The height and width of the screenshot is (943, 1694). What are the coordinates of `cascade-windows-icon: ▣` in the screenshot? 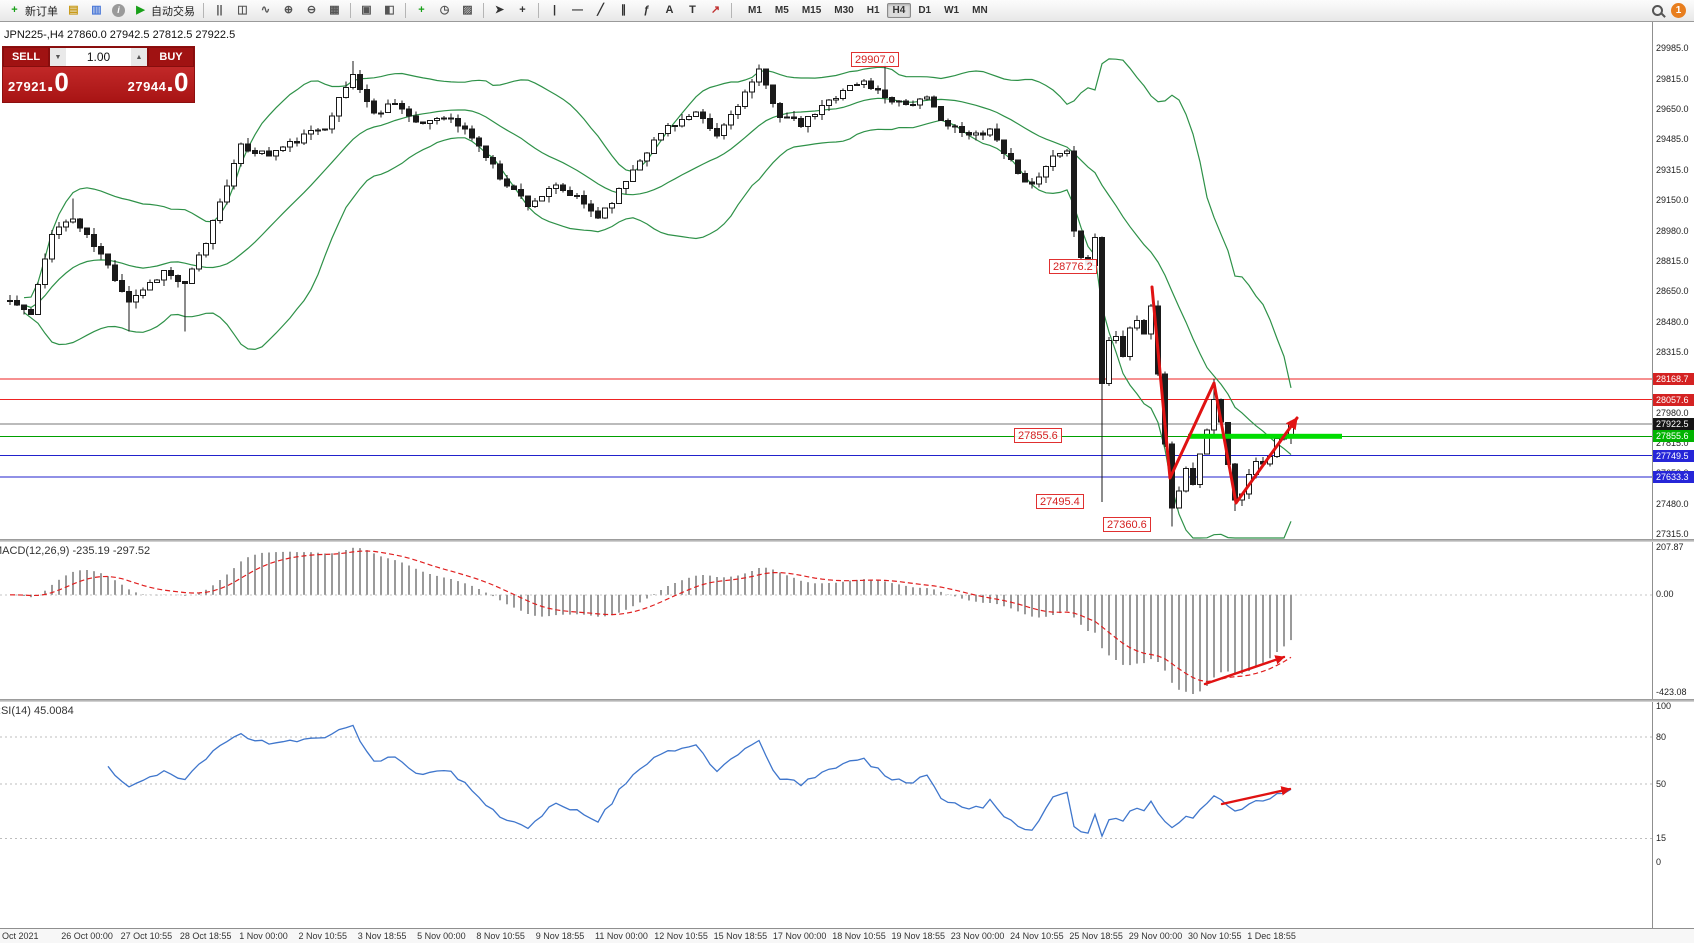 It's located at (366, 11).